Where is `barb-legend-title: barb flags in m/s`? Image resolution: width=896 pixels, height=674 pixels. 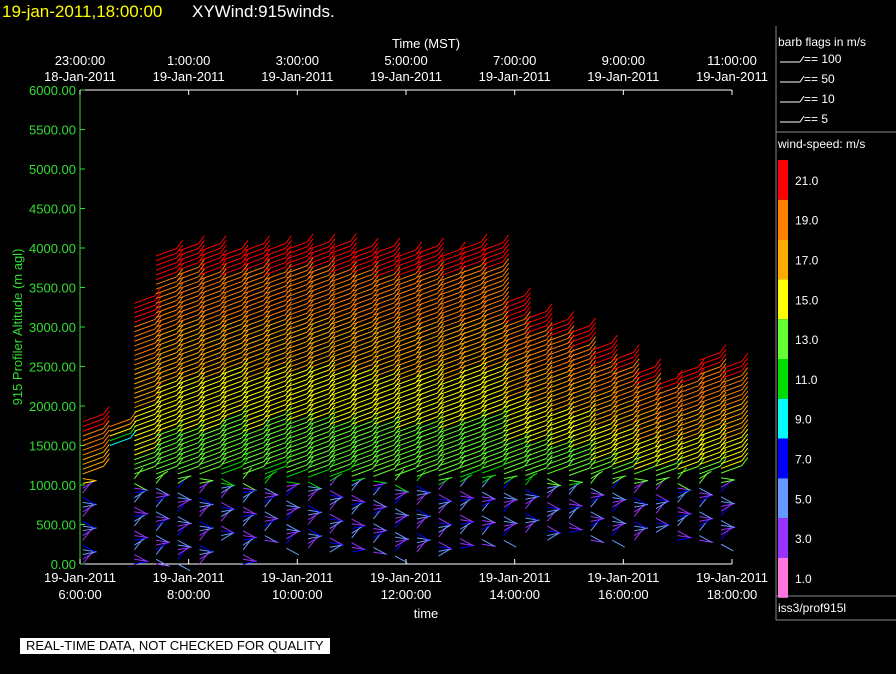
barb-legend-title: barb flags in m/s is located at coordinates (822, 42).